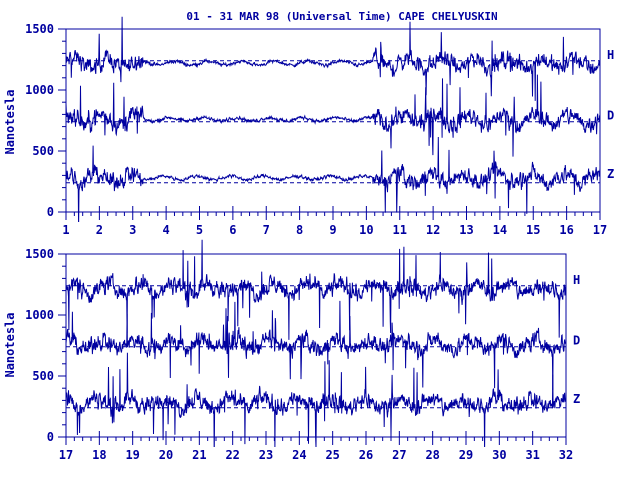 The width and height of the screenshot is (640, 480). What do you see at coordinates (232, 230) in the screenshot?
I see `x-tick-label: 6` at bounding box center [232, 230].